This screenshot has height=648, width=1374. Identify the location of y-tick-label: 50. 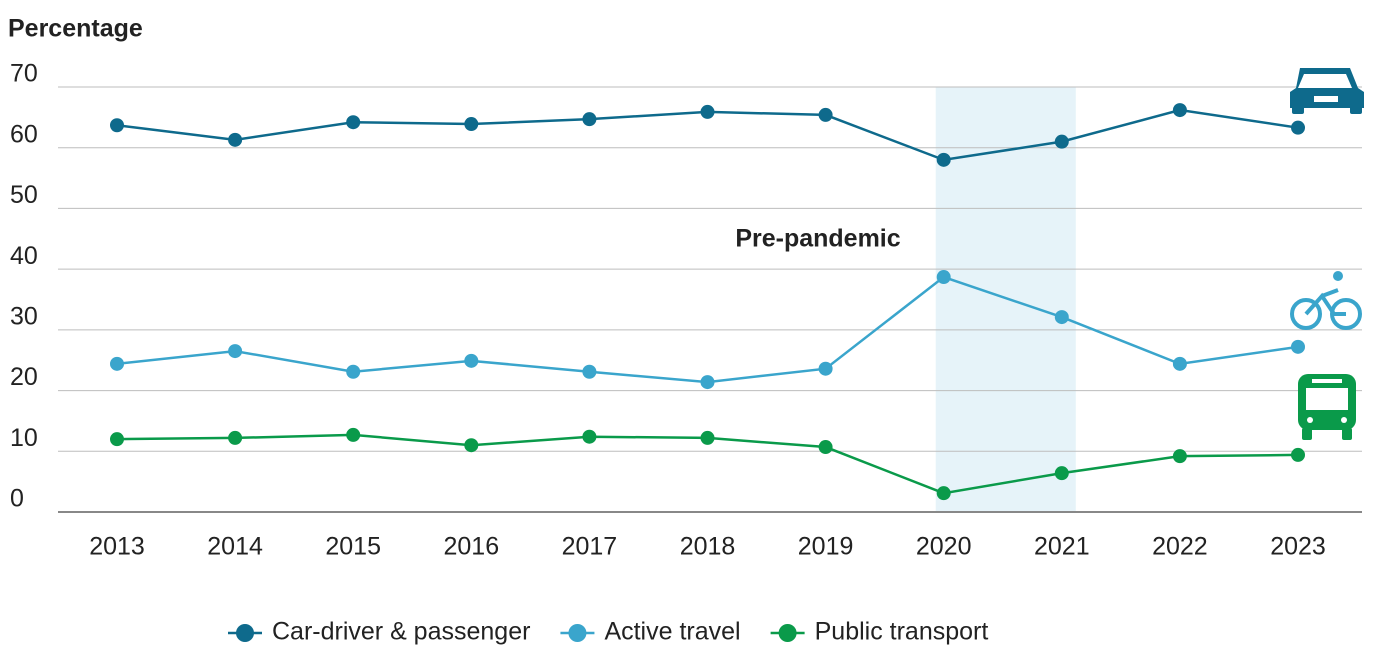
(24, 195).